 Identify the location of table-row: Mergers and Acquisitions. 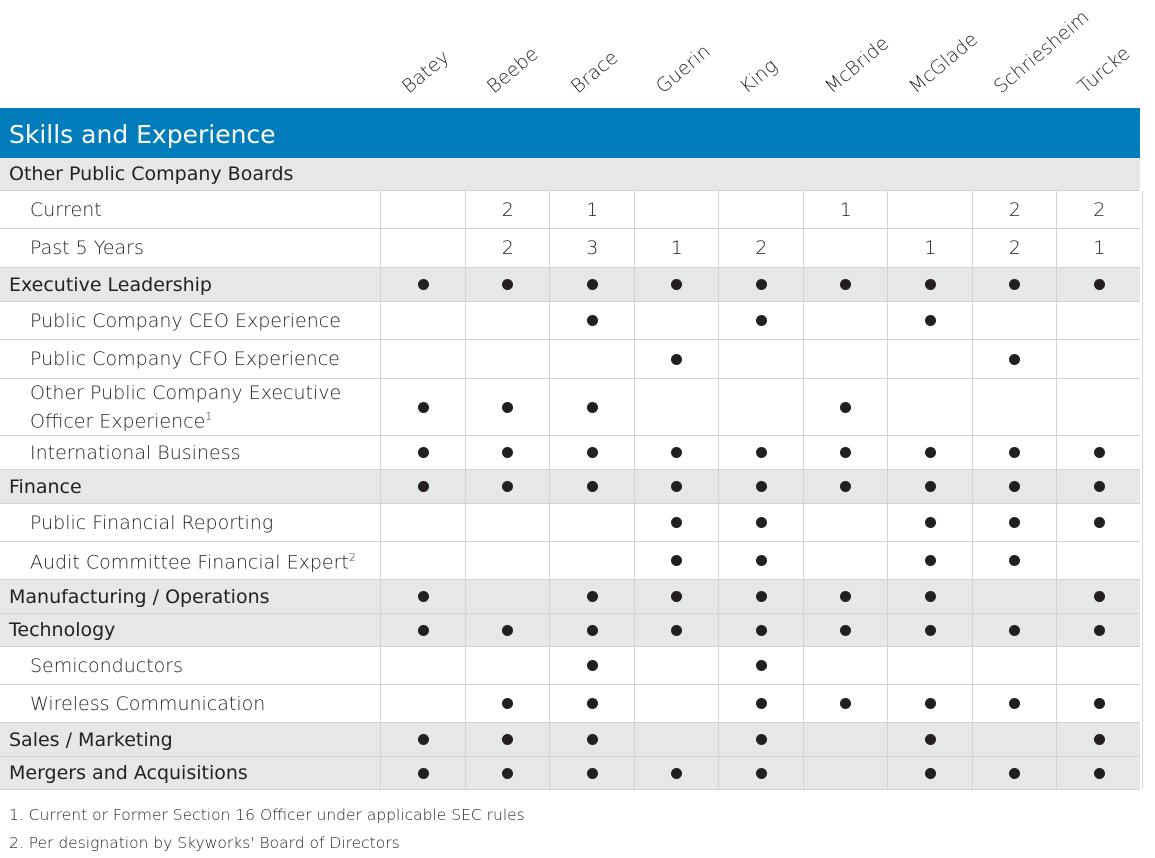
(571, 773).